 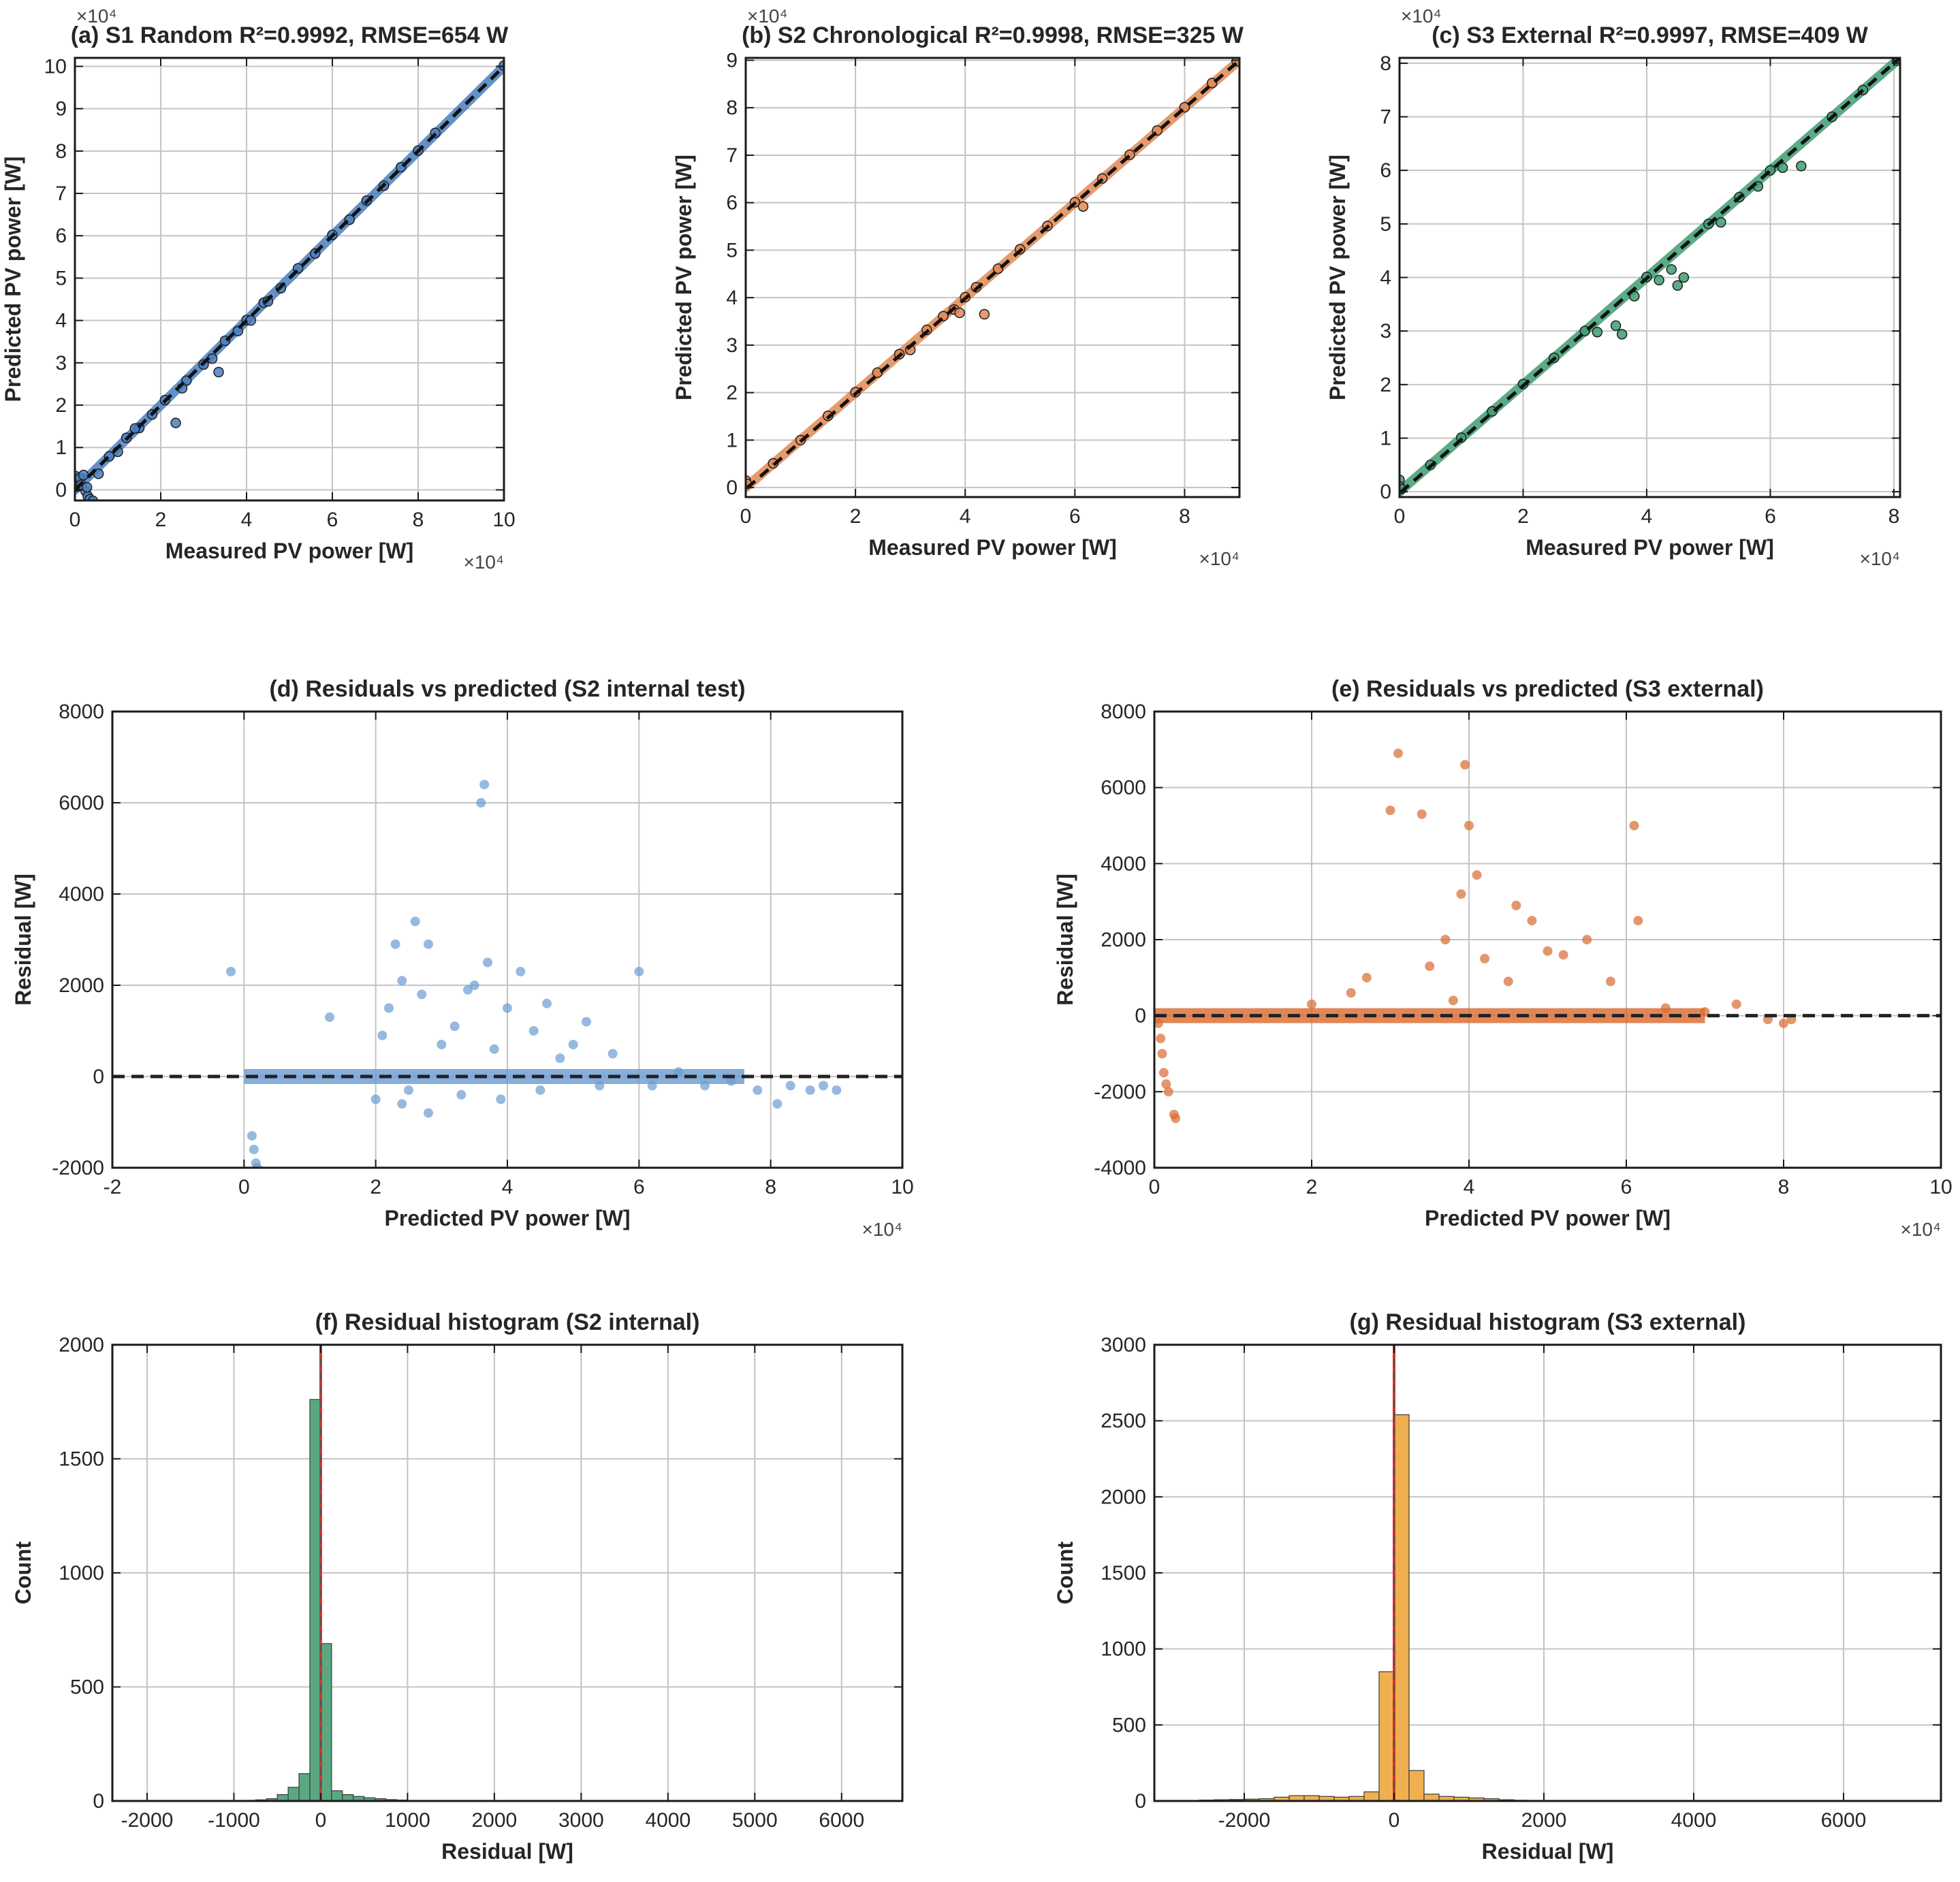 What do you see at coordinates (289, 279) in the screenshot?
I see `axes-box` at bounding box center [289, 279].